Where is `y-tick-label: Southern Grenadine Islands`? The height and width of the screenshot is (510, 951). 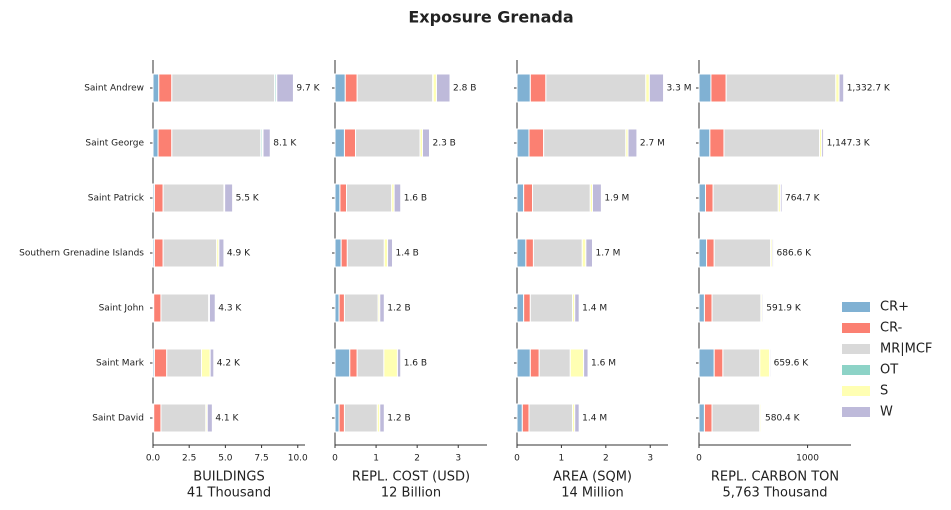
y-tick-label: Southern Grenadine Islands is located at coordinates (81, 254).